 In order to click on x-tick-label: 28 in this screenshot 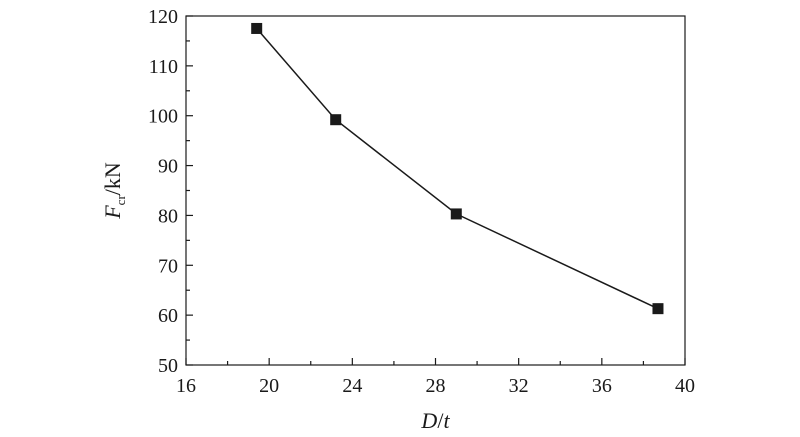, I will do `click(436, 386)`.